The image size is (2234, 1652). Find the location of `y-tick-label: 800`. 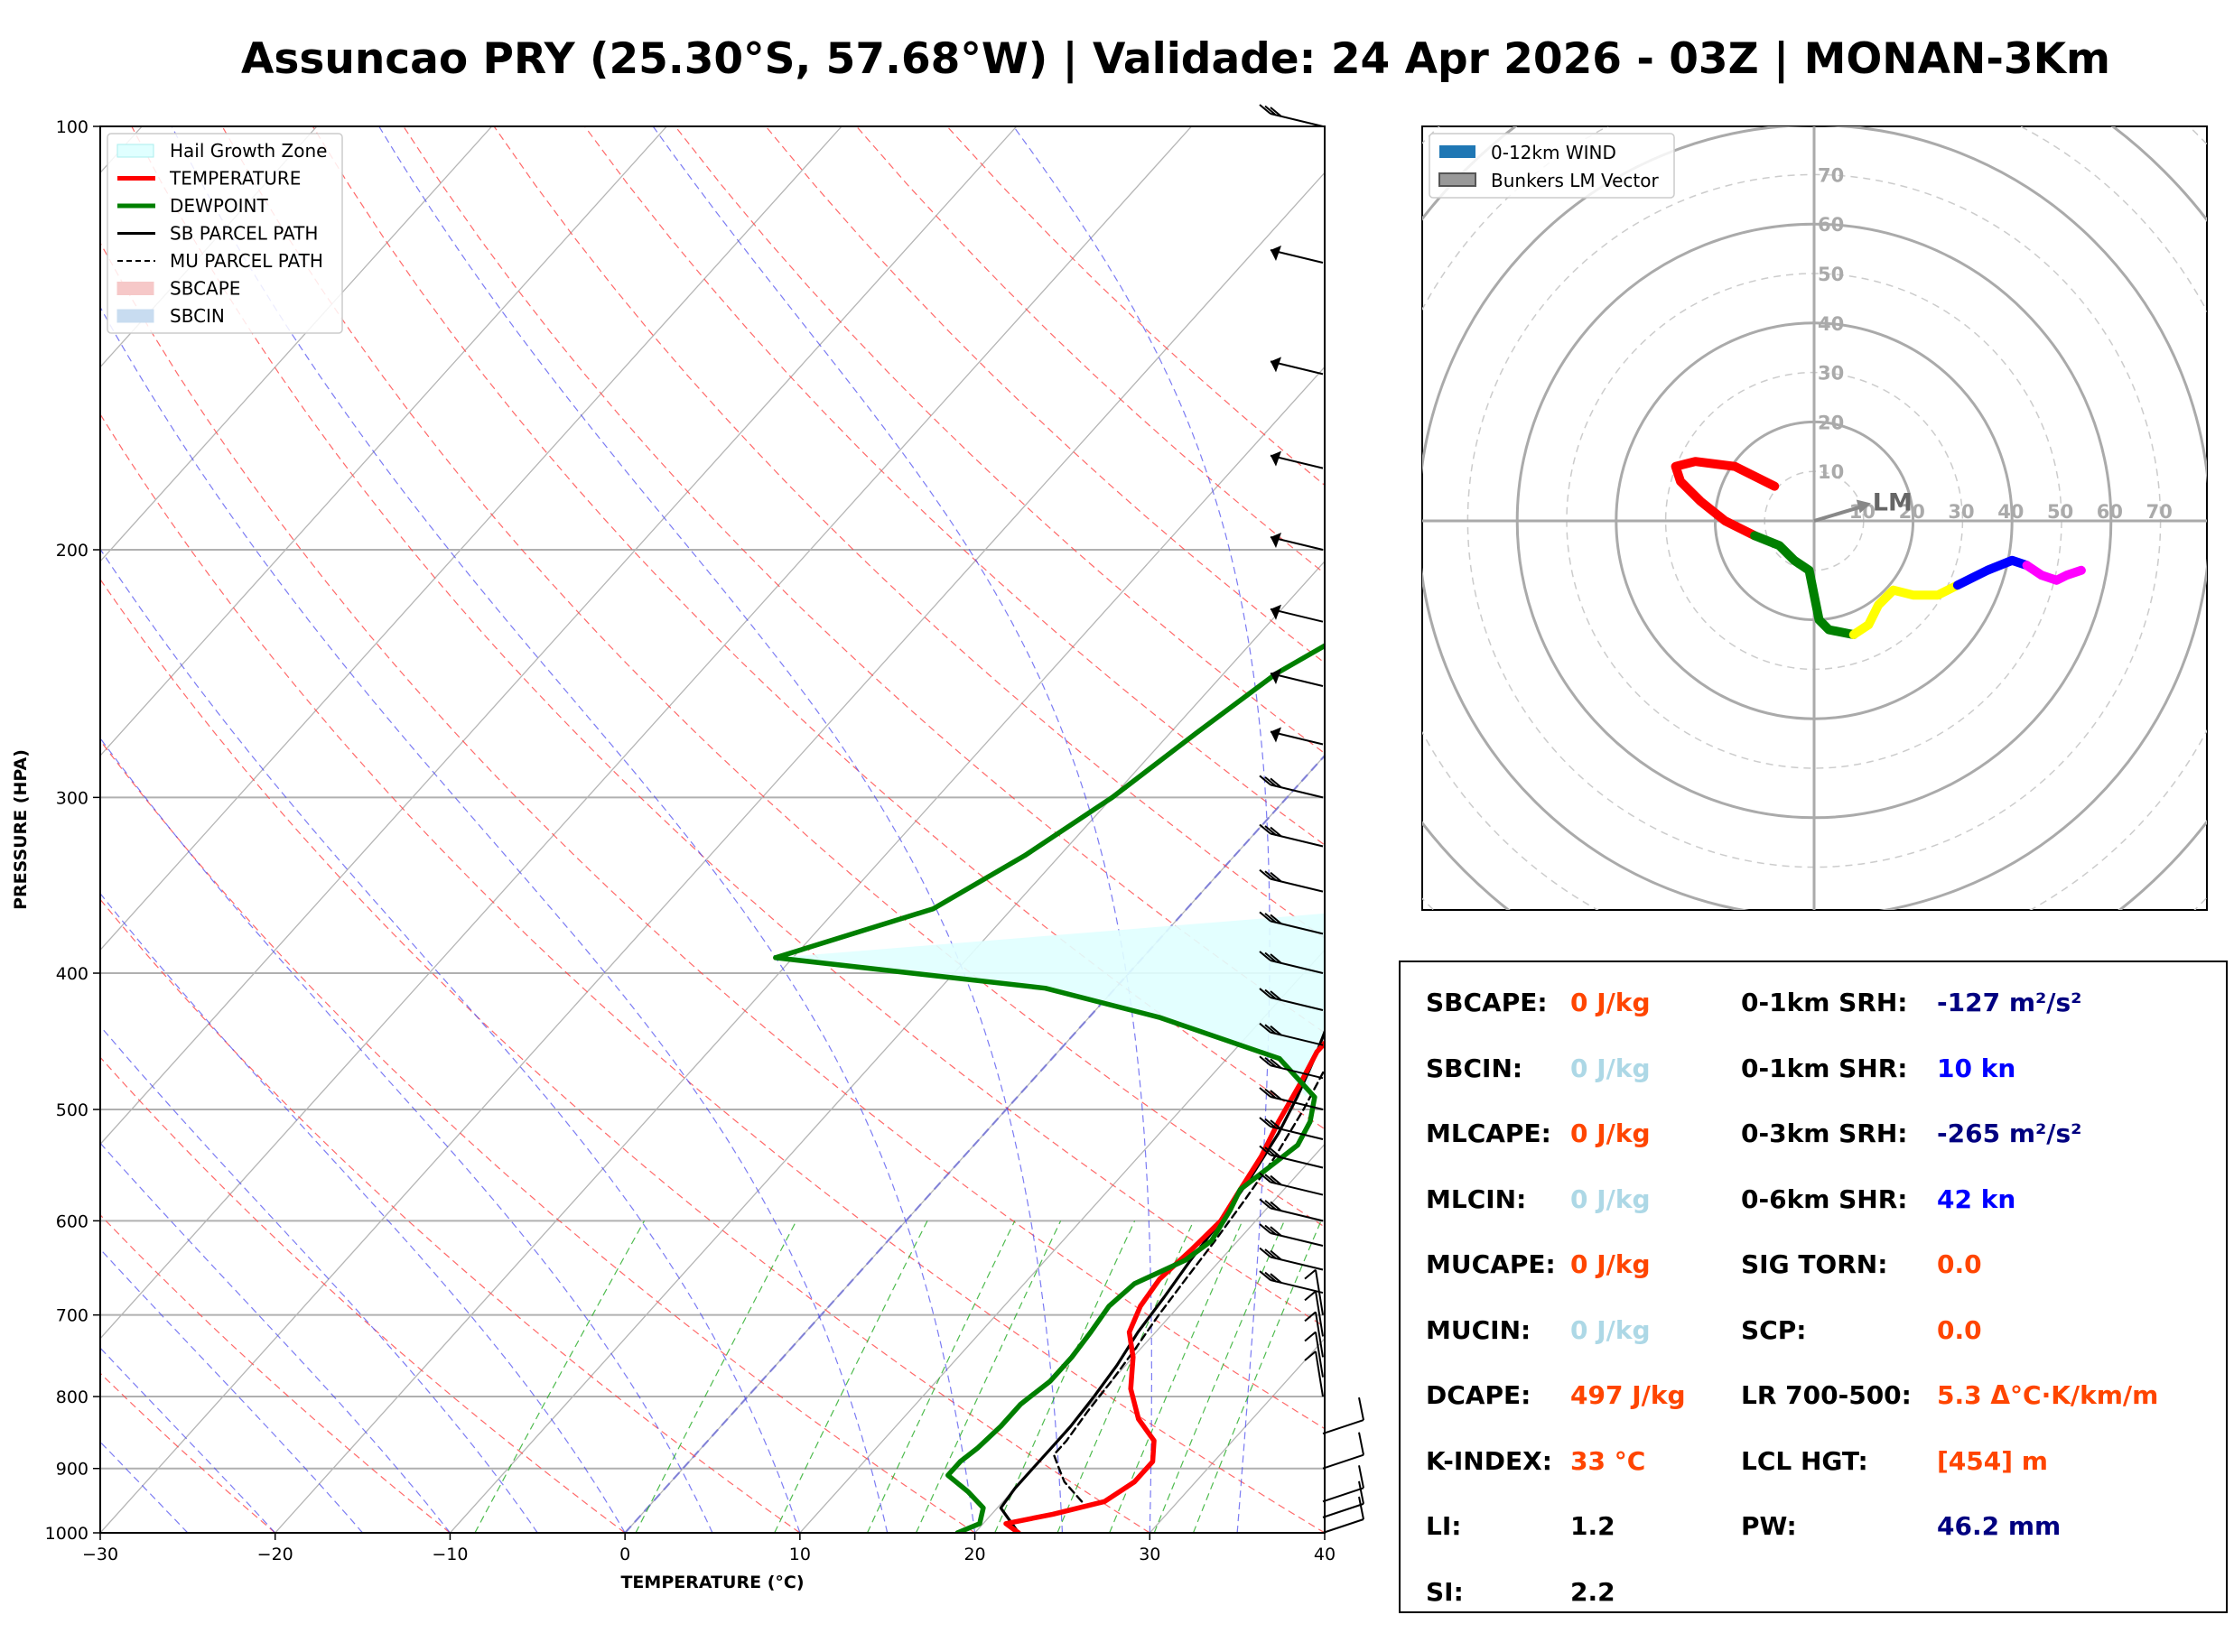

y-tick-label: 800 is located at coordinates (72, 1397).